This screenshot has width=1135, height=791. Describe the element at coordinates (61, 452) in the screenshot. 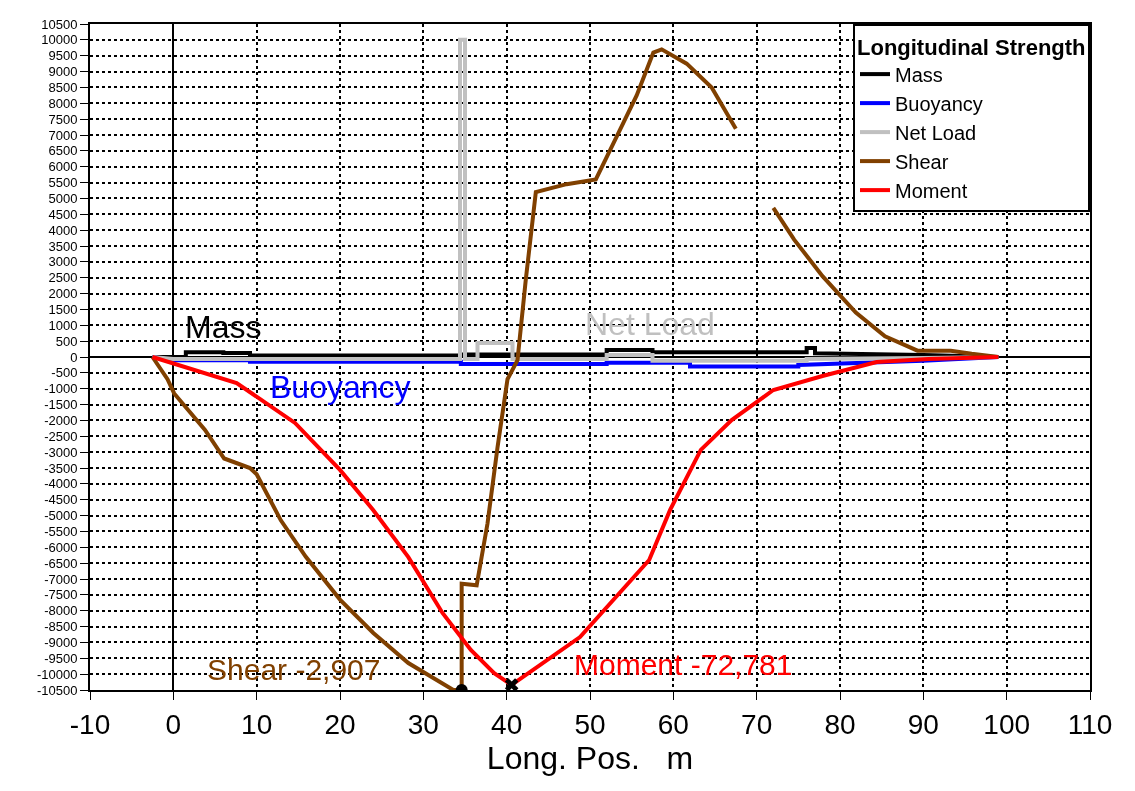

I see `y-tick-label: -3000` at that location.